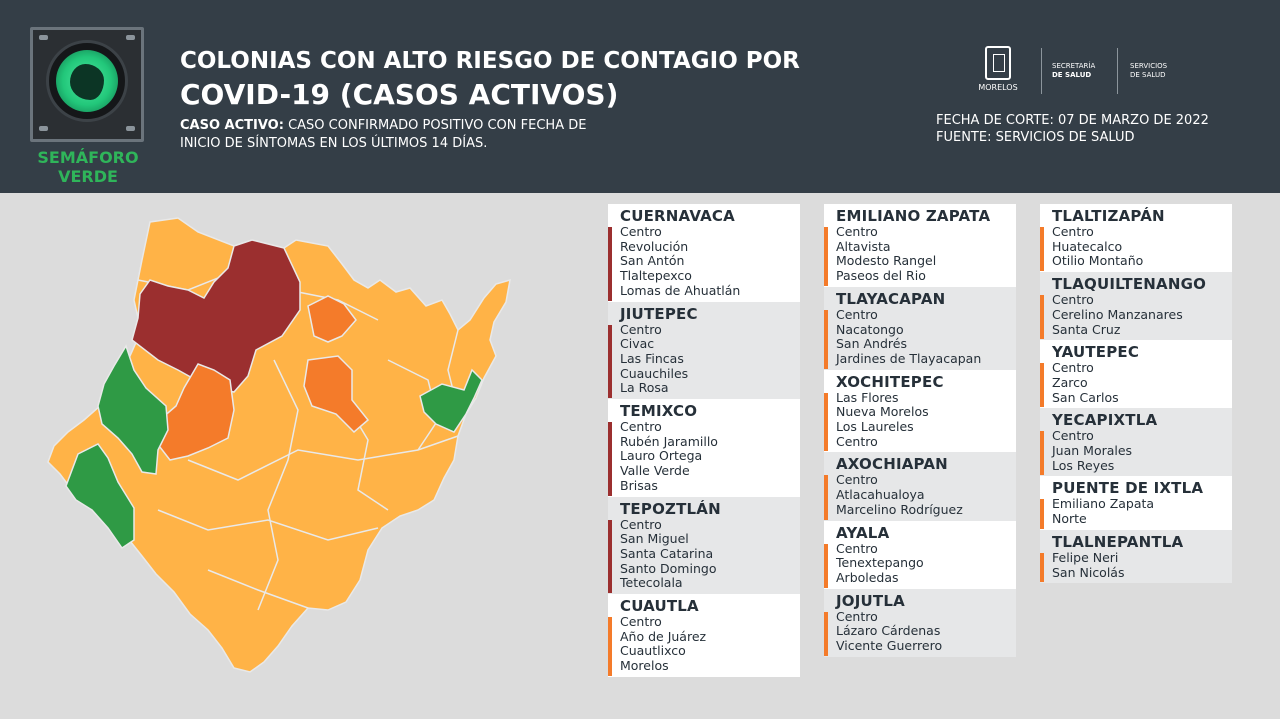 The height and width of the screenshot is (719, 1280). Describe the element at coordinates (663, 636) in the screenshot. I see `colonia-item: Año de Juárez` at that location.